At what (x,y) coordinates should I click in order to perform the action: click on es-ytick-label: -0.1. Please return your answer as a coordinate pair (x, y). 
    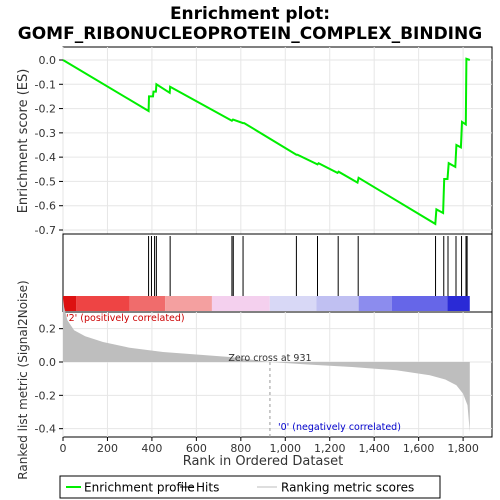
    Looking at the image, I should click on (45, 84).